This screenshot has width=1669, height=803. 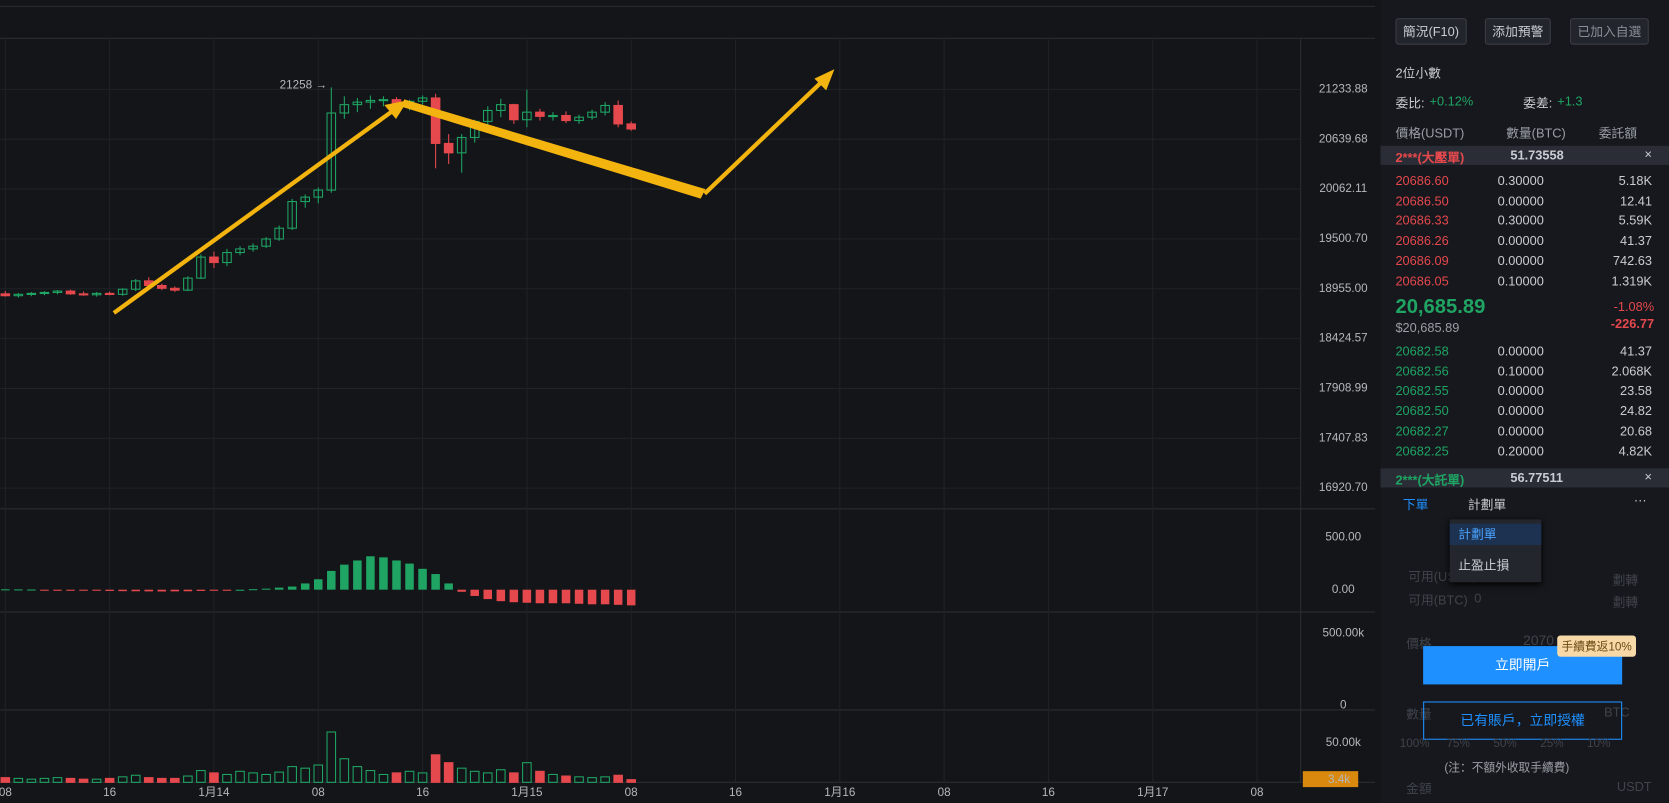 What do you see at coordinates (1520, 181) in the screenshot?
I see `book-qty: 0.30000` at bounding box center [1520, 181].